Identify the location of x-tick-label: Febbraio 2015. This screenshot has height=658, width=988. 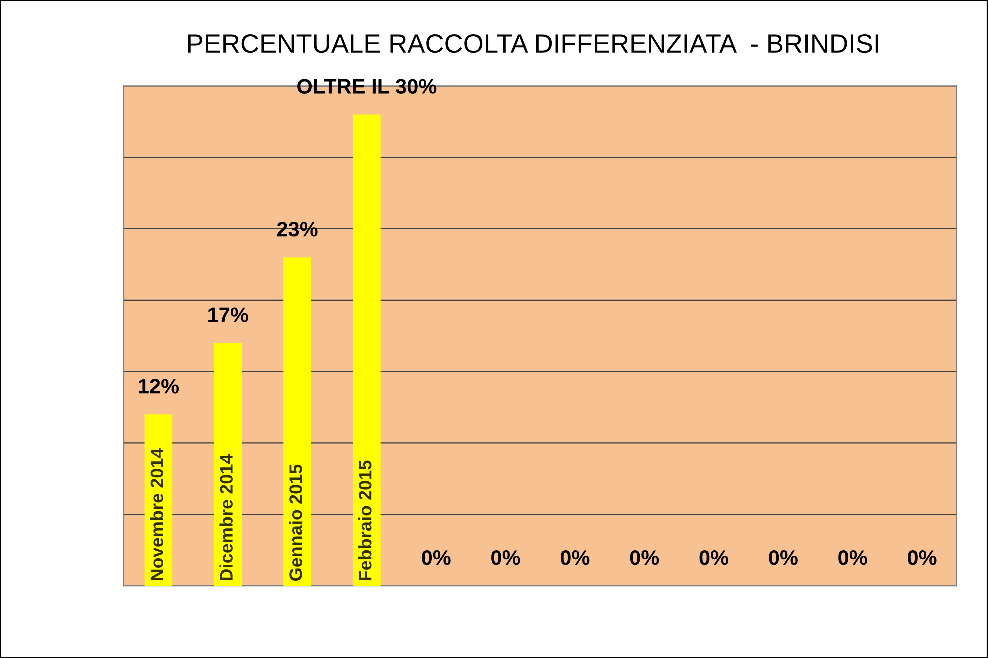
(365, 520).